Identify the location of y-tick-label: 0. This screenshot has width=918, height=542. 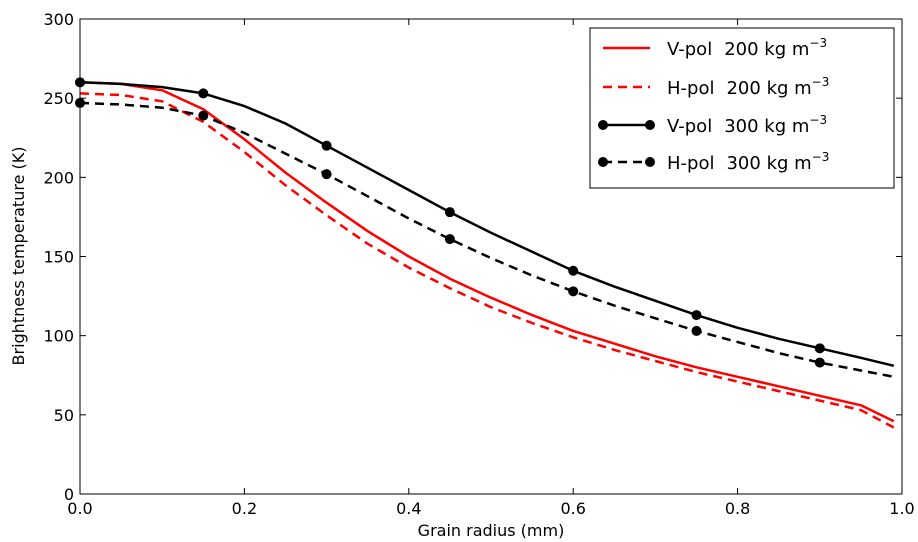
(69, 494).